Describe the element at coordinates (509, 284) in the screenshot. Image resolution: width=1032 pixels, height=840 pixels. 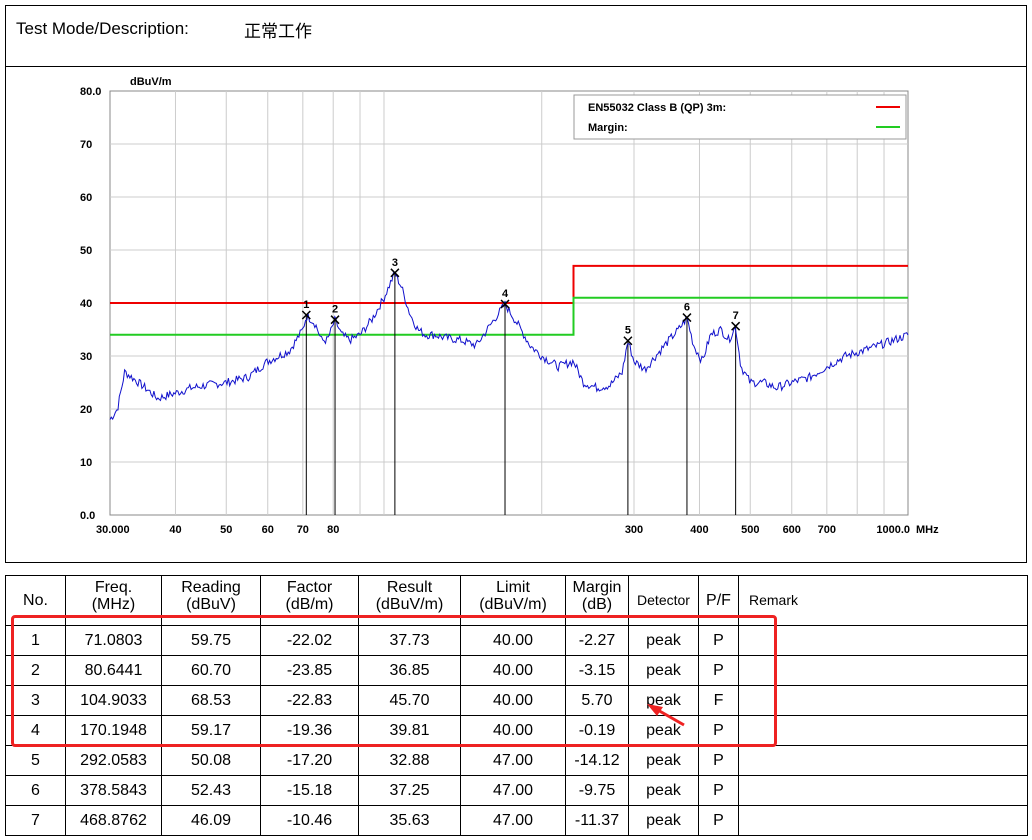
I see `limit-line` at that location.